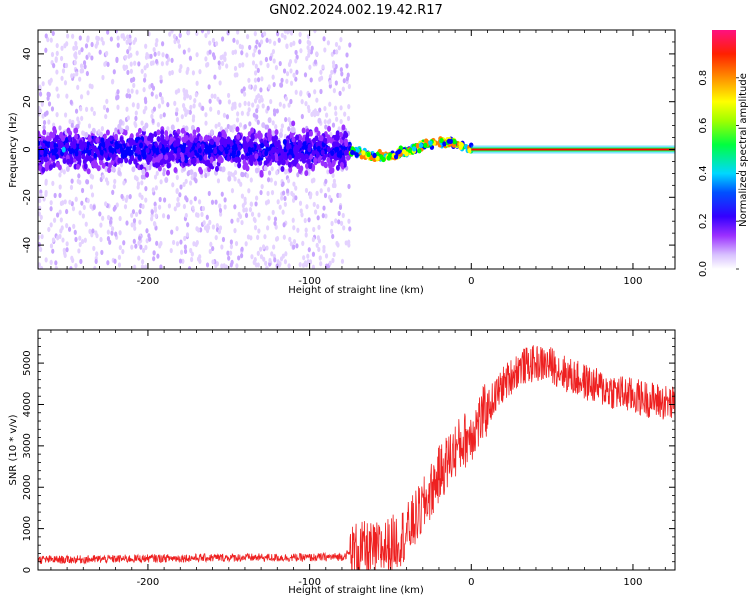 The image size is (750, 600). Describe the element at coordinates (743, 150) in the screenshot. I see `colorbar-label: Normalized spectral amplitude` at that location.